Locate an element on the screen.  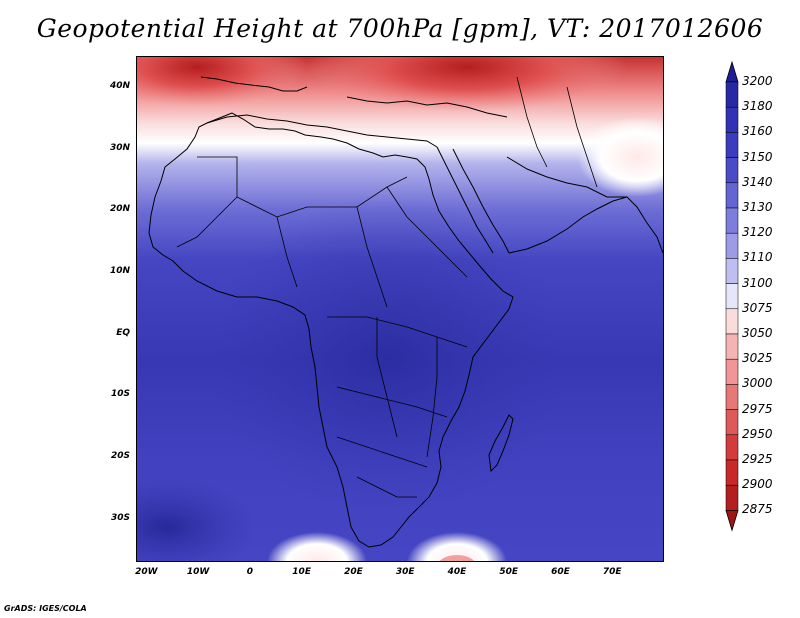
colorbar-level-label: 3110 is located at coordinates (757, 257).